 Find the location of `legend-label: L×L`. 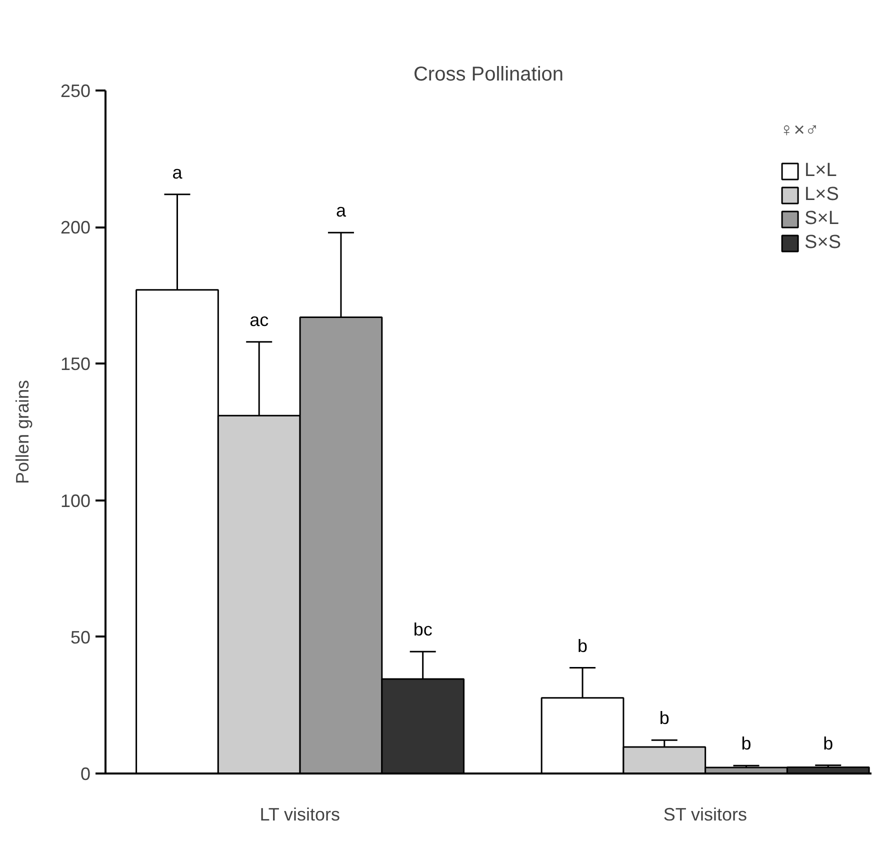

legend-label: L×L is located at coordinates (820, 171).